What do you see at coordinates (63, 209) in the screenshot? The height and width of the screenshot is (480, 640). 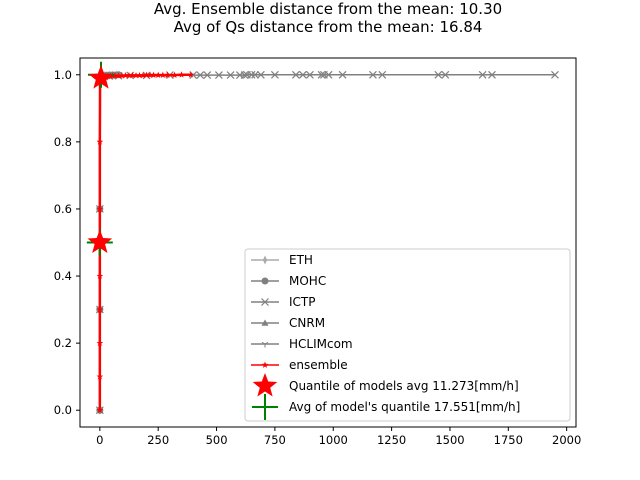 I see `y-tick-label: 0.6` at bounding box center [63, 209].